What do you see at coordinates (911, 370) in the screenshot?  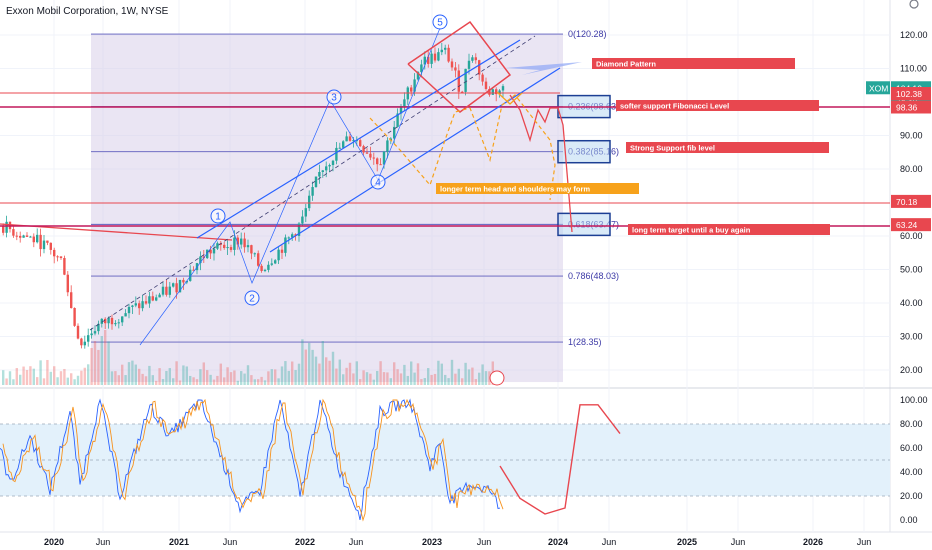 I see `price-tick-label: 20.00` at bounding box center [911, 370].